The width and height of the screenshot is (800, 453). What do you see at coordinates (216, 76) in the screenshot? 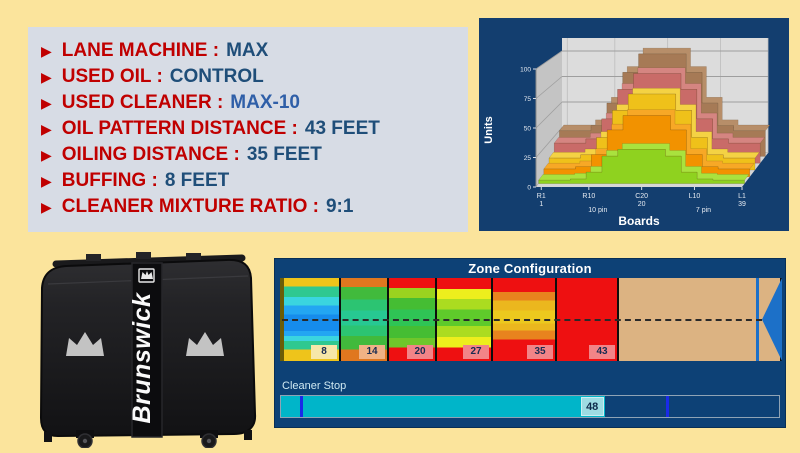
I see `info-value: CONTROL` at bounding box center [216, 76].